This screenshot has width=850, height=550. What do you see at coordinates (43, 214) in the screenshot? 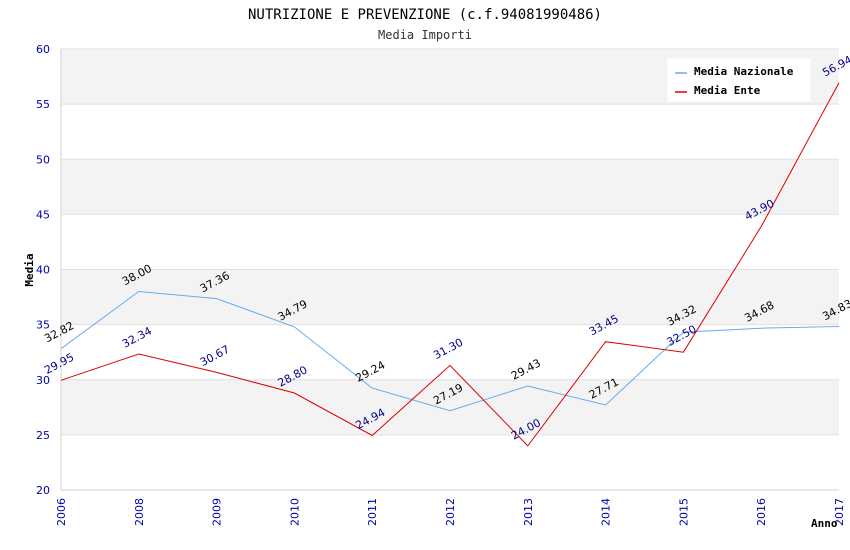
I see `y-tick-label: 45` at bounding box center [43, 214].